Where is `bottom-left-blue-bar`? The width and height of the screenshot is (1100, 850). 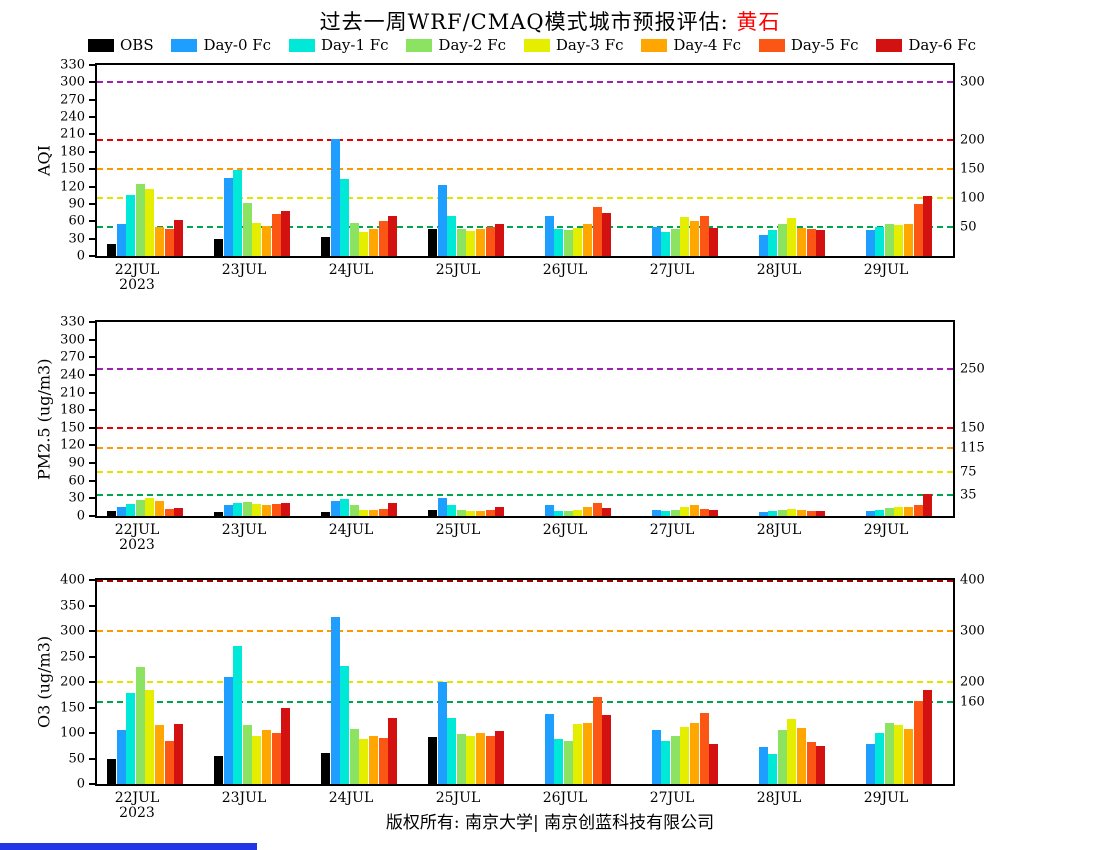
bottom-left-blue-bar is located at coordinates (128, 846).